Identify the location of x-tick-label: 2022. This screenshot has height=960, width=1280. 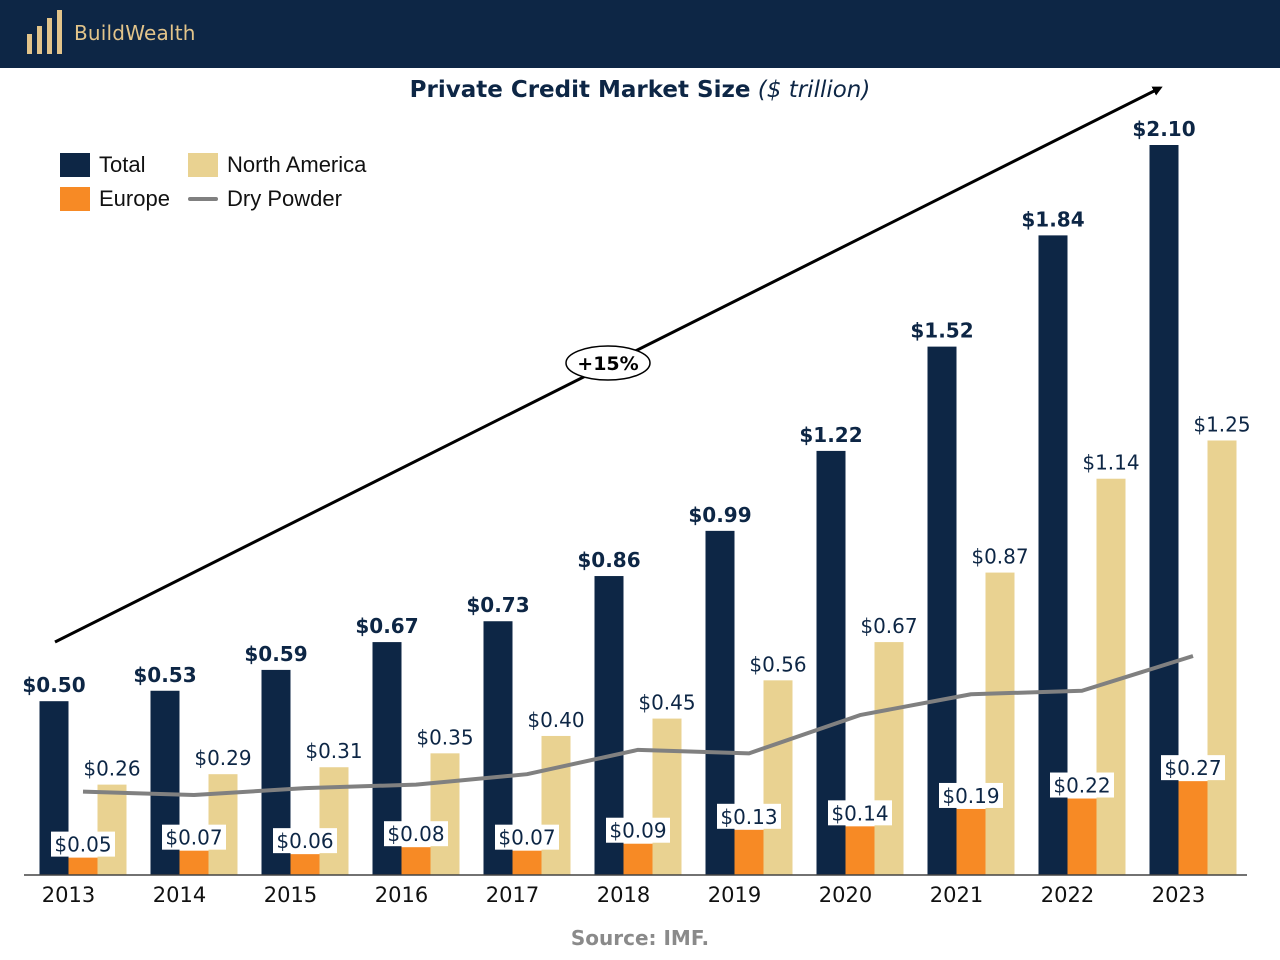
(1067, 895).